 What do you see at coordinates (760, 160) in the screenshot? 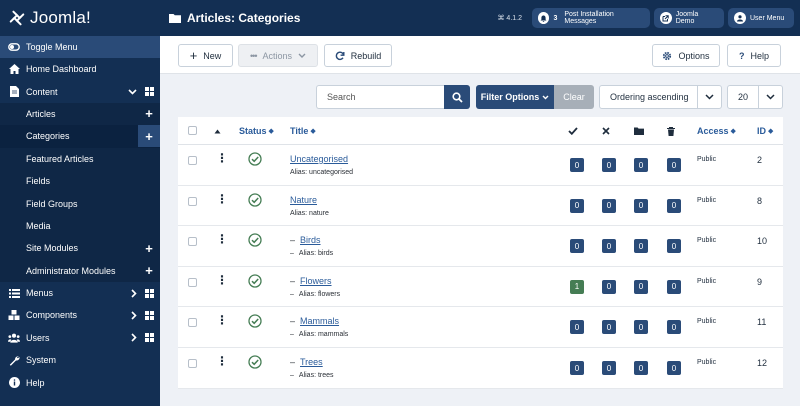
I see `category-id: 2` at bounding box center [760, 160].